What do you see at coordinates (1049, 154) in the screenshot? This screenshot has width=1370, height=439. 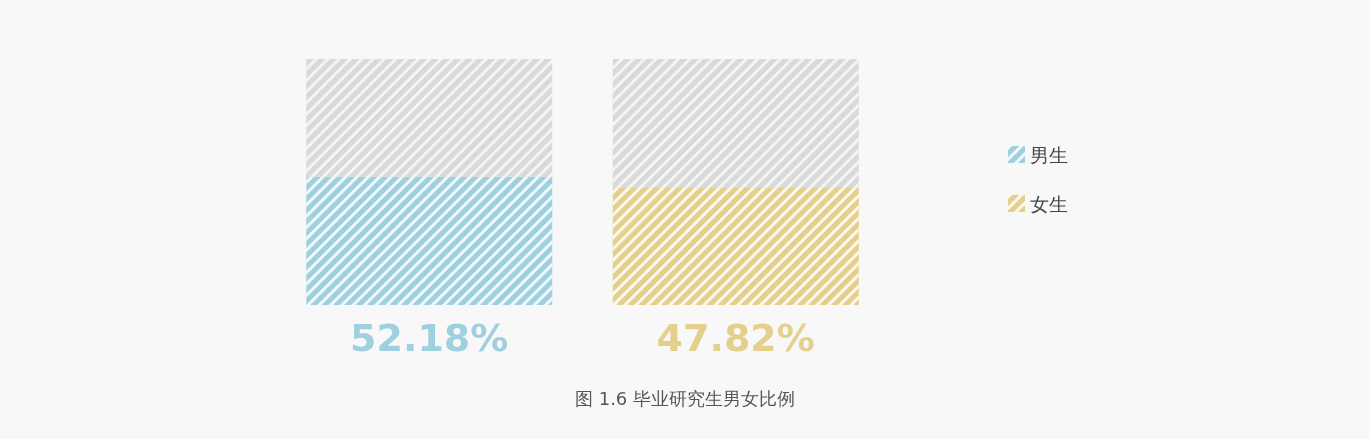 I see `legend-label: 男生` at bounding box center [1049, 154].